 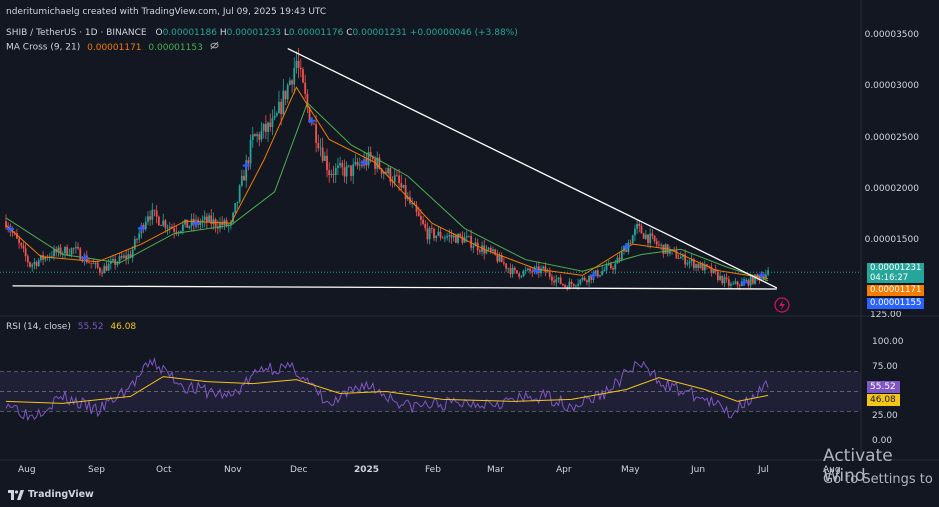 What do you see at coordinates (16, 494) in the screenshot?
I see `tradingview-logo-icon` at bounding box center [16, 494].